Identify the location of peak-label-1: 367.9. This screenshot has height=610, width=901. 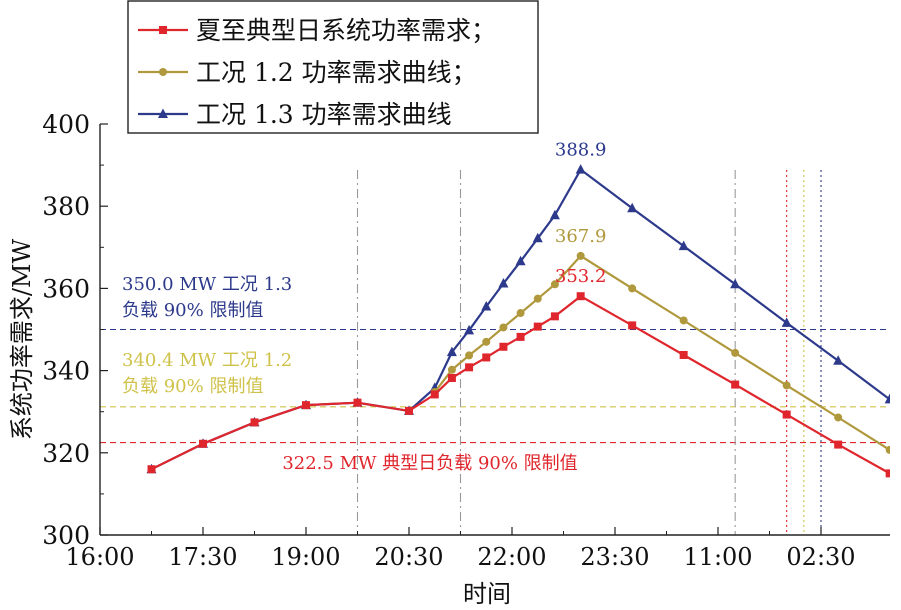
(581, 236).